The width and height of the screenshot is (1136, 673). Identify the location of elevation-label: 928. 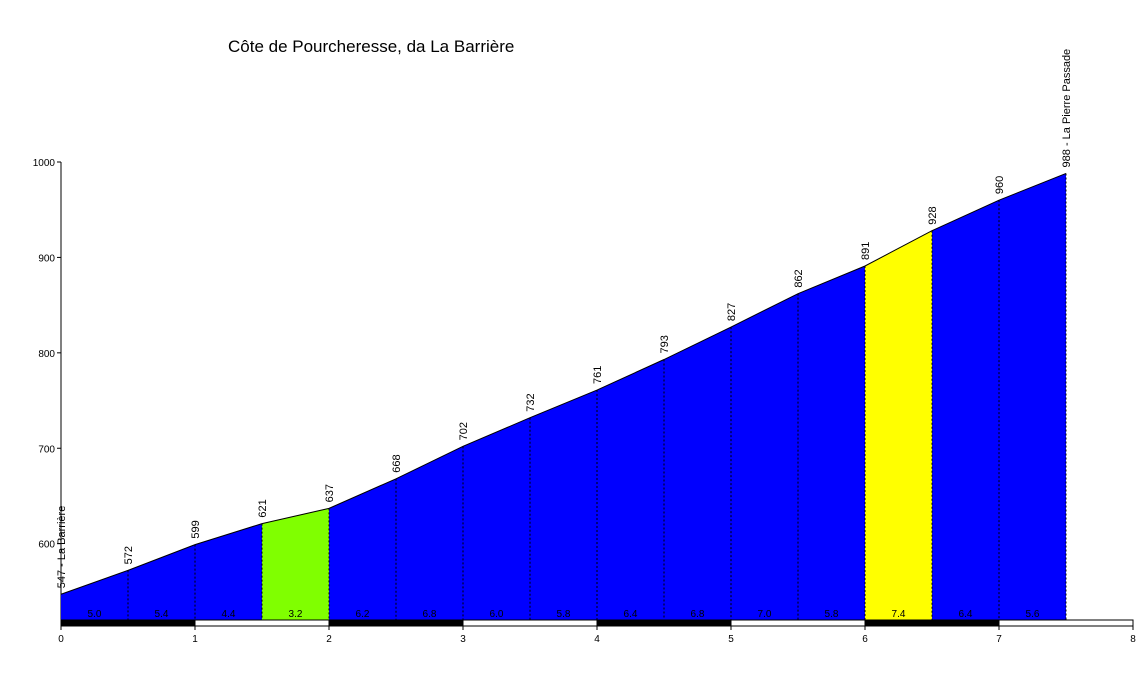
(933, 215).